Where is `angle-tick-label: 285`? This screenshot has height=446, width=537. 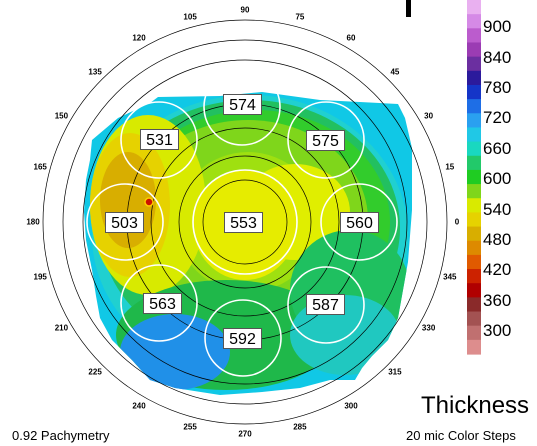 angle-tick-label: 285 is located at coordinates (300, 427).